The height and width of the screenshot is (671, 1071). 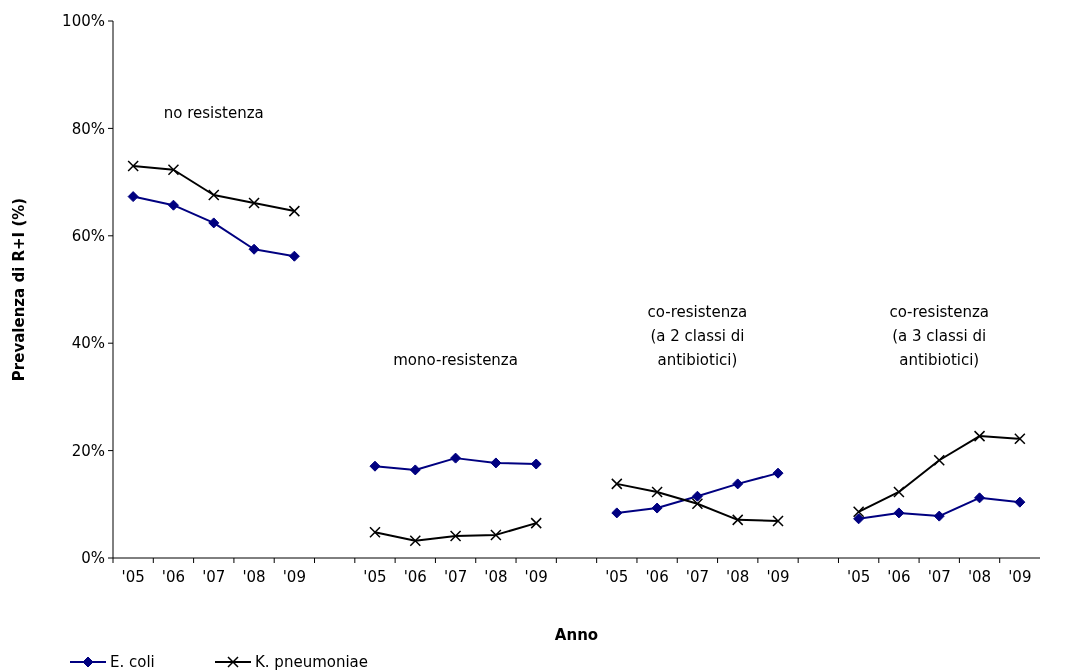 What do you see at coordinates (88, 343) in the screenshot?
I see `y-tick-label: 40%` at bounding box center [88, 343].